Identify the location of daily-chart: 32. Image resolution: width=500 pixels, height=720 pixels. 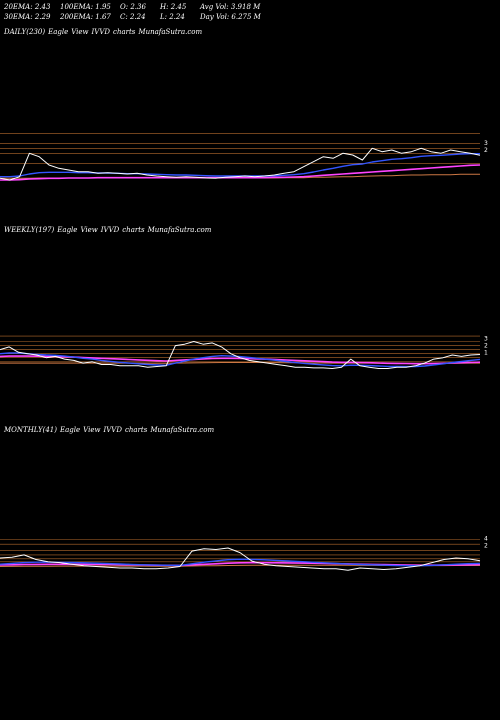
(244, 156).